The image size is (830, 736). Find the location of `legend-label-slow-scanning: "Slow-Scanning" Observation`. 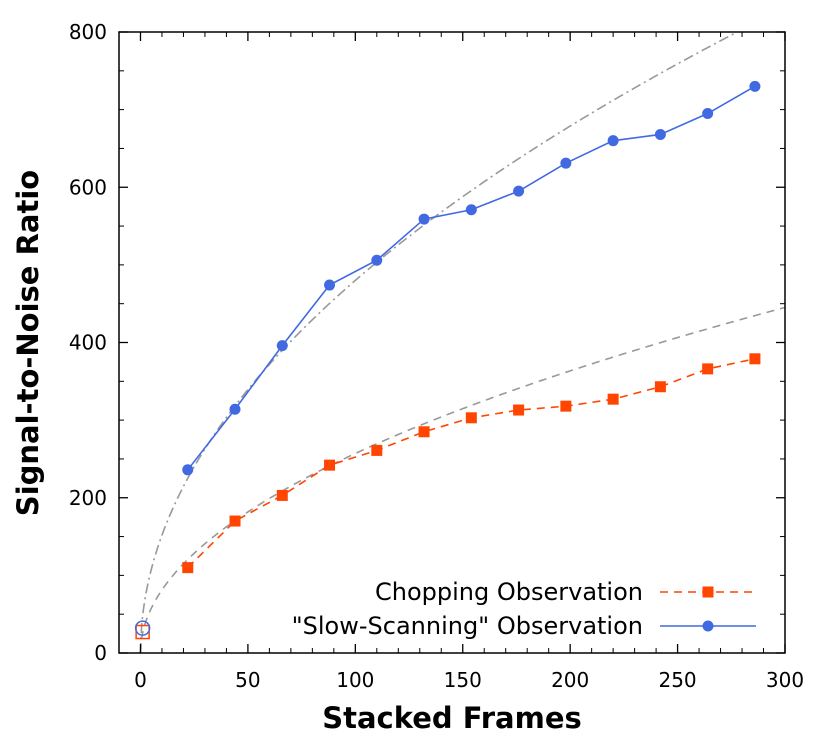

legend-label-slow-scanning: "Slow-Scanning" Observation is located at coordinates (467, 626).